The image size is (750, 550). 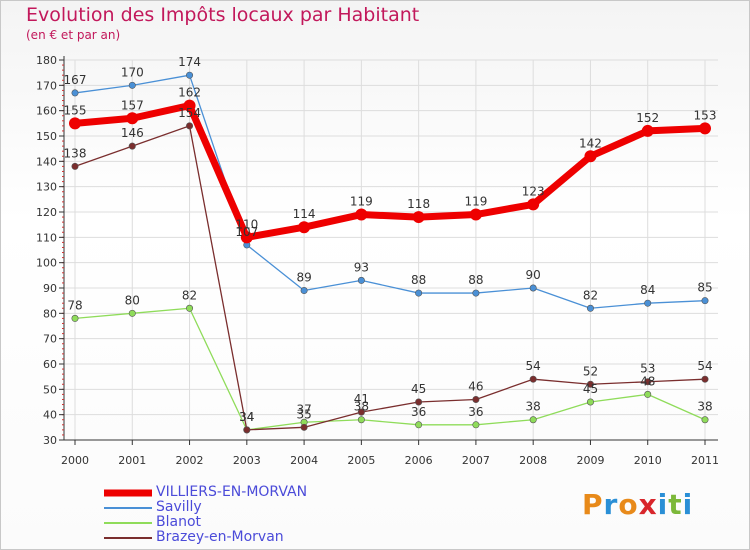 I want to click on y-tick-label: 130, so click(x=46, y=187).